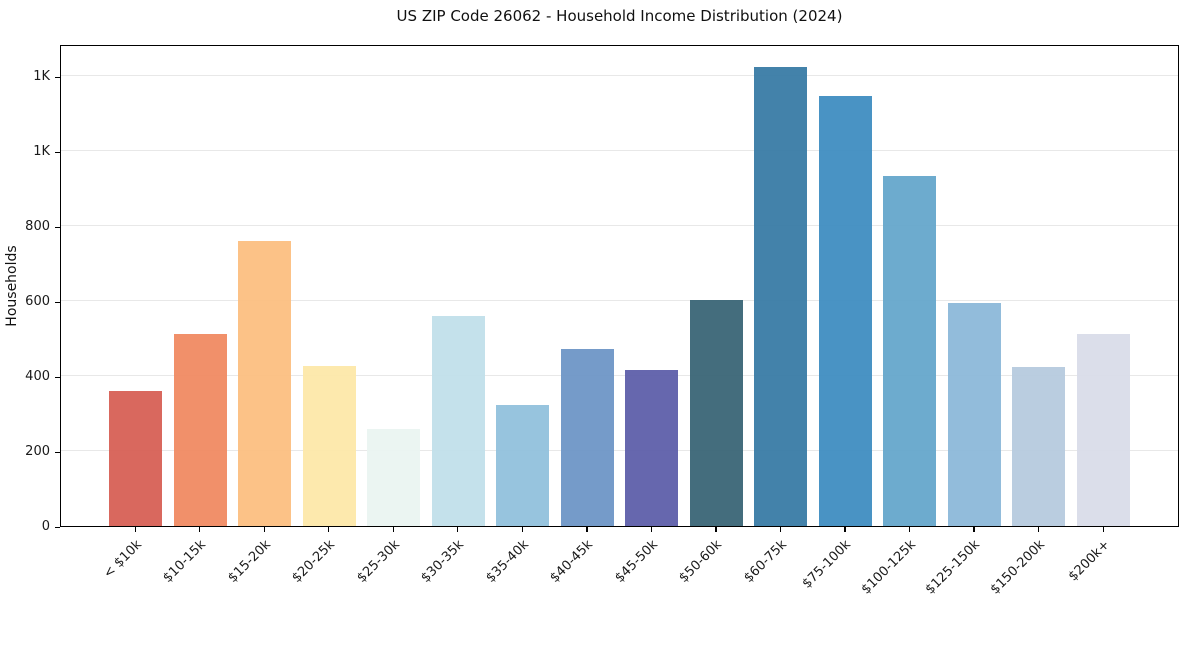 The image size is (1189, 654). Describe the element at coordinates (313, 561) in the screenshot. I see `x-tick-label: $20-25k` at that location.